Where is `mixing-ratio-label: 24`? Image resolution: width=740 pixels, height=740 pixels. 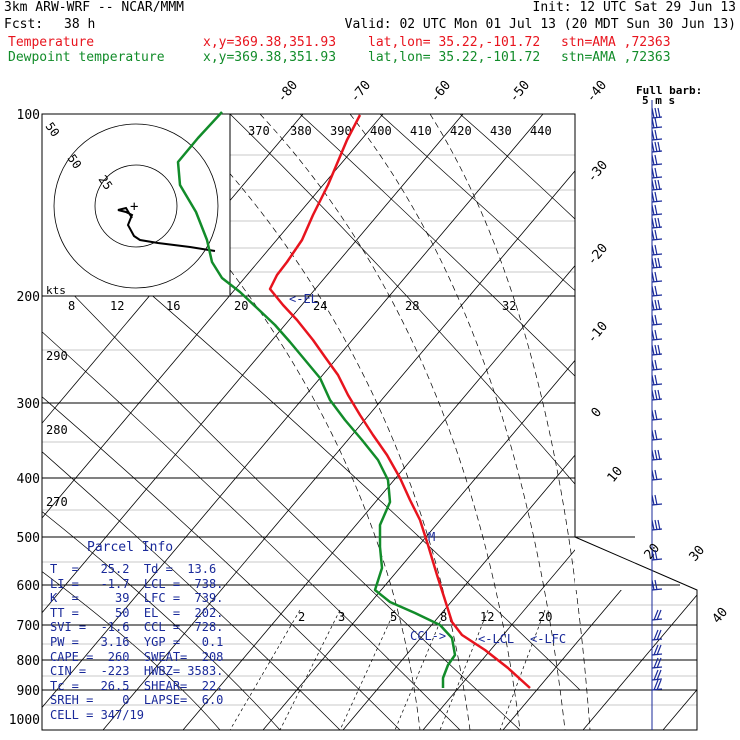 mixing-ratio-label: 24 is located at coordinates (320, 306).